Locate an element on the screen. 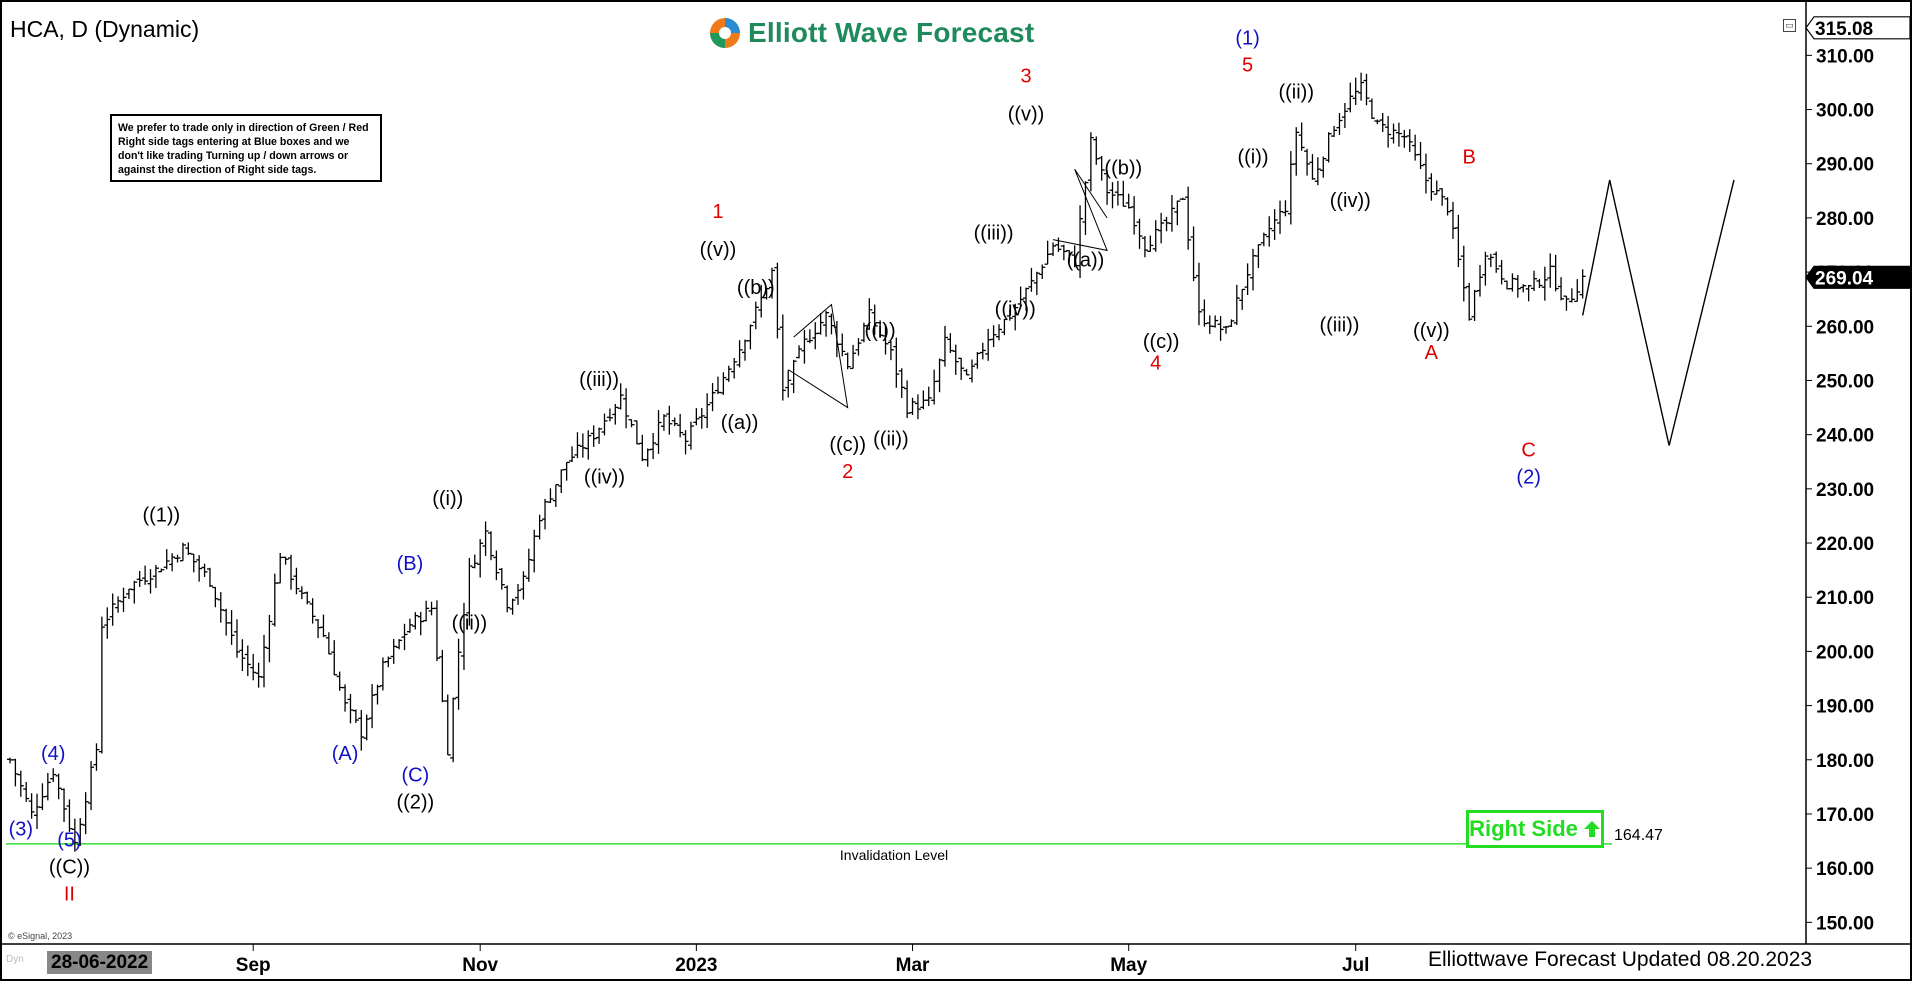 This screenshot has height=981, width=1912. wave-label: ((v)) is located at coordinates (718, 250).